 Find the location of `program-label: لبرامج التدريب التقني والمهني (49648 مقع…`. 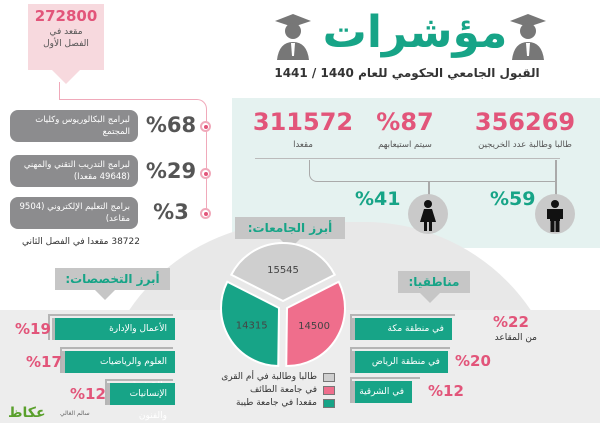

program-label: لبرامج التدريب التقني والمهني (49648 مقع… is located at coordinates (74, 171).